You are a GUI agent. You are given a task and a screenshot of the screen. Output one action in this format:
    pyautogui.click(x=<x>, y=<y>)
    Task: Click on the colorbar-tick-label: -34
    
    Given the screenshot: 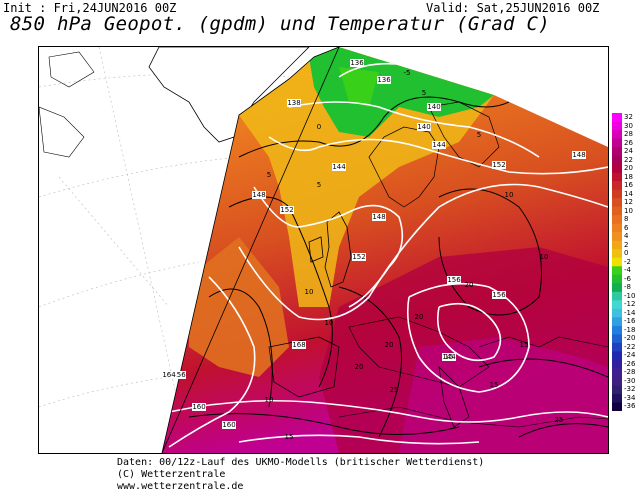 What is the action you would take?
    pyautogui.click(x=630, y=397)
    